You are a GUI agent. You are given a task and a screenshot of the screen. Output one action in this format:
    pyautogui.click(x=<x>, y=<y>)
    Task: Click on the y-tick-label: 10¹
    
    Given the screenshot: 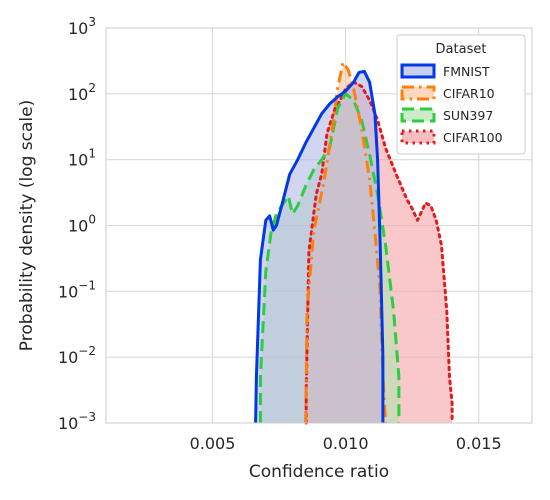 What is the action you would take?
    pyautogui.click(x=82, y=158)
    